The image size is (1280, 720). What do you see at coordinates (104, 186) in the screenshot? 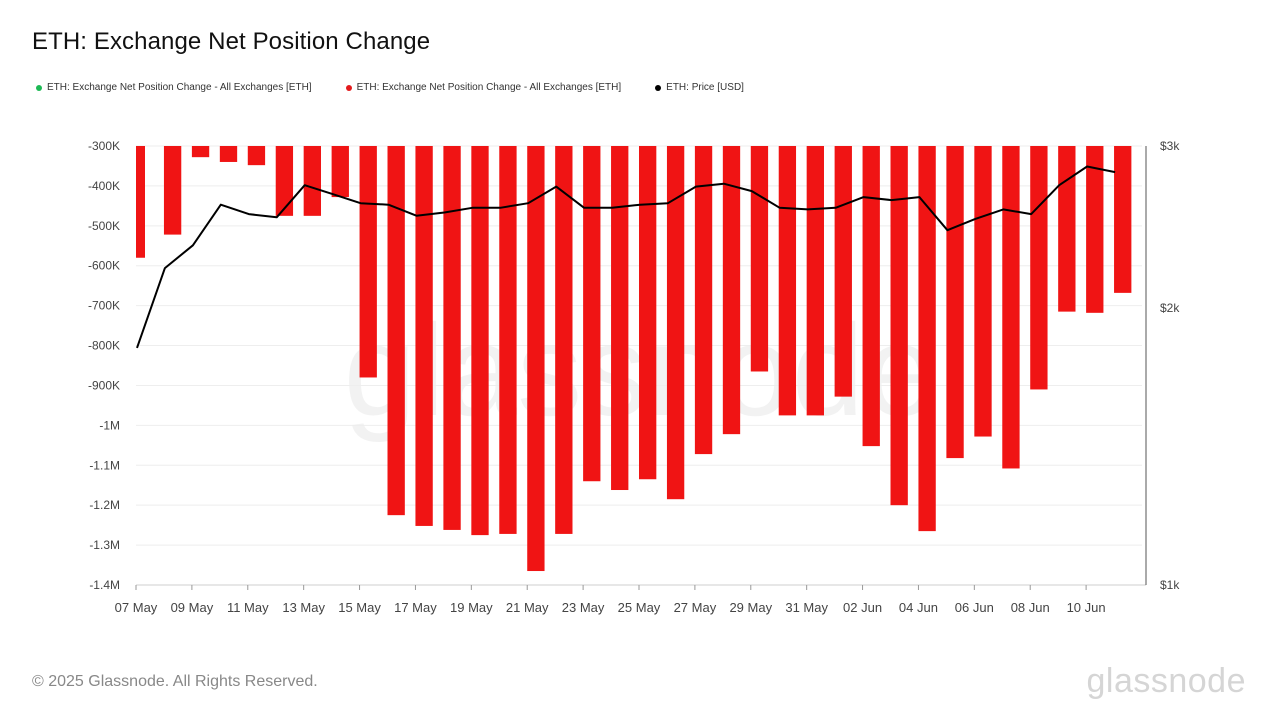
I see `y-left-tick-label: -400K` at bounding box center [104, 186].